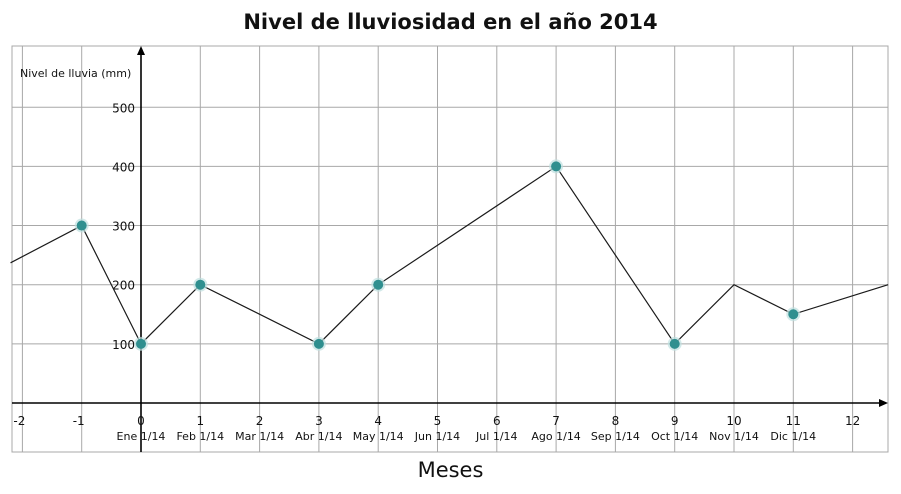 The height and width of the screenshot is (494, 901). Describe the element at coordinates (450, 22) in the screenshot. I see `chart-title: Nivel de lluviosidad en el año 2014` at that location.